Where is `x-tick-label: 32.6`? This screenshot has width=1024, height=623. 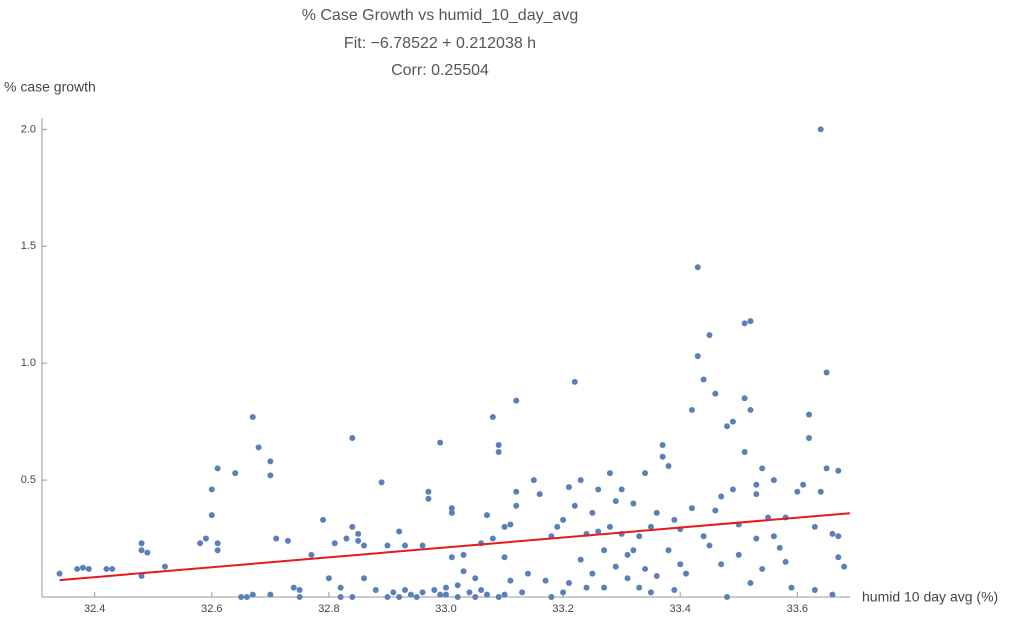
x-tick-label: 32.6 is located at coordinates (211, 609).